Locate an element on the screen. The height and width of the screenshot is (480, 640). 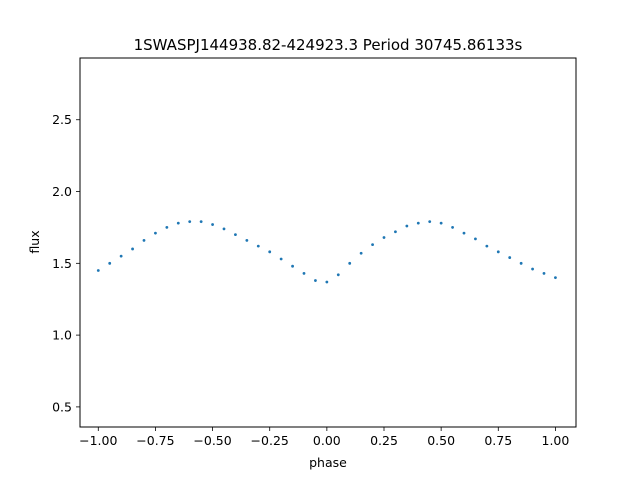
y-tick-label: 2.5 is located at coordinates (62, 119).